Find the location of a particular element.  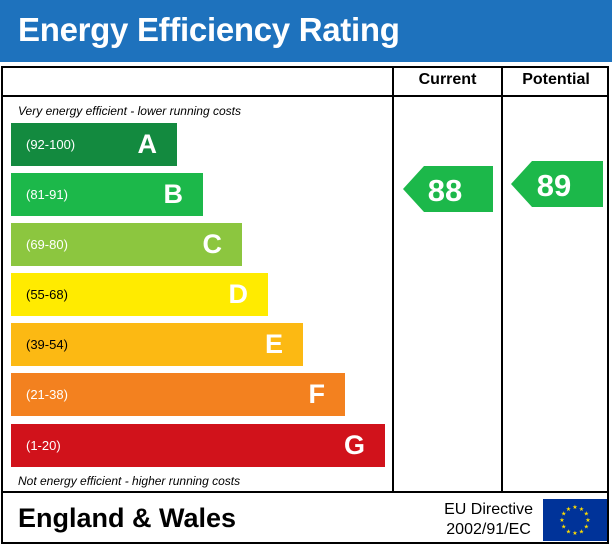

header-bar: Energy Efficiency Rating is located at coordinates (306, 31).